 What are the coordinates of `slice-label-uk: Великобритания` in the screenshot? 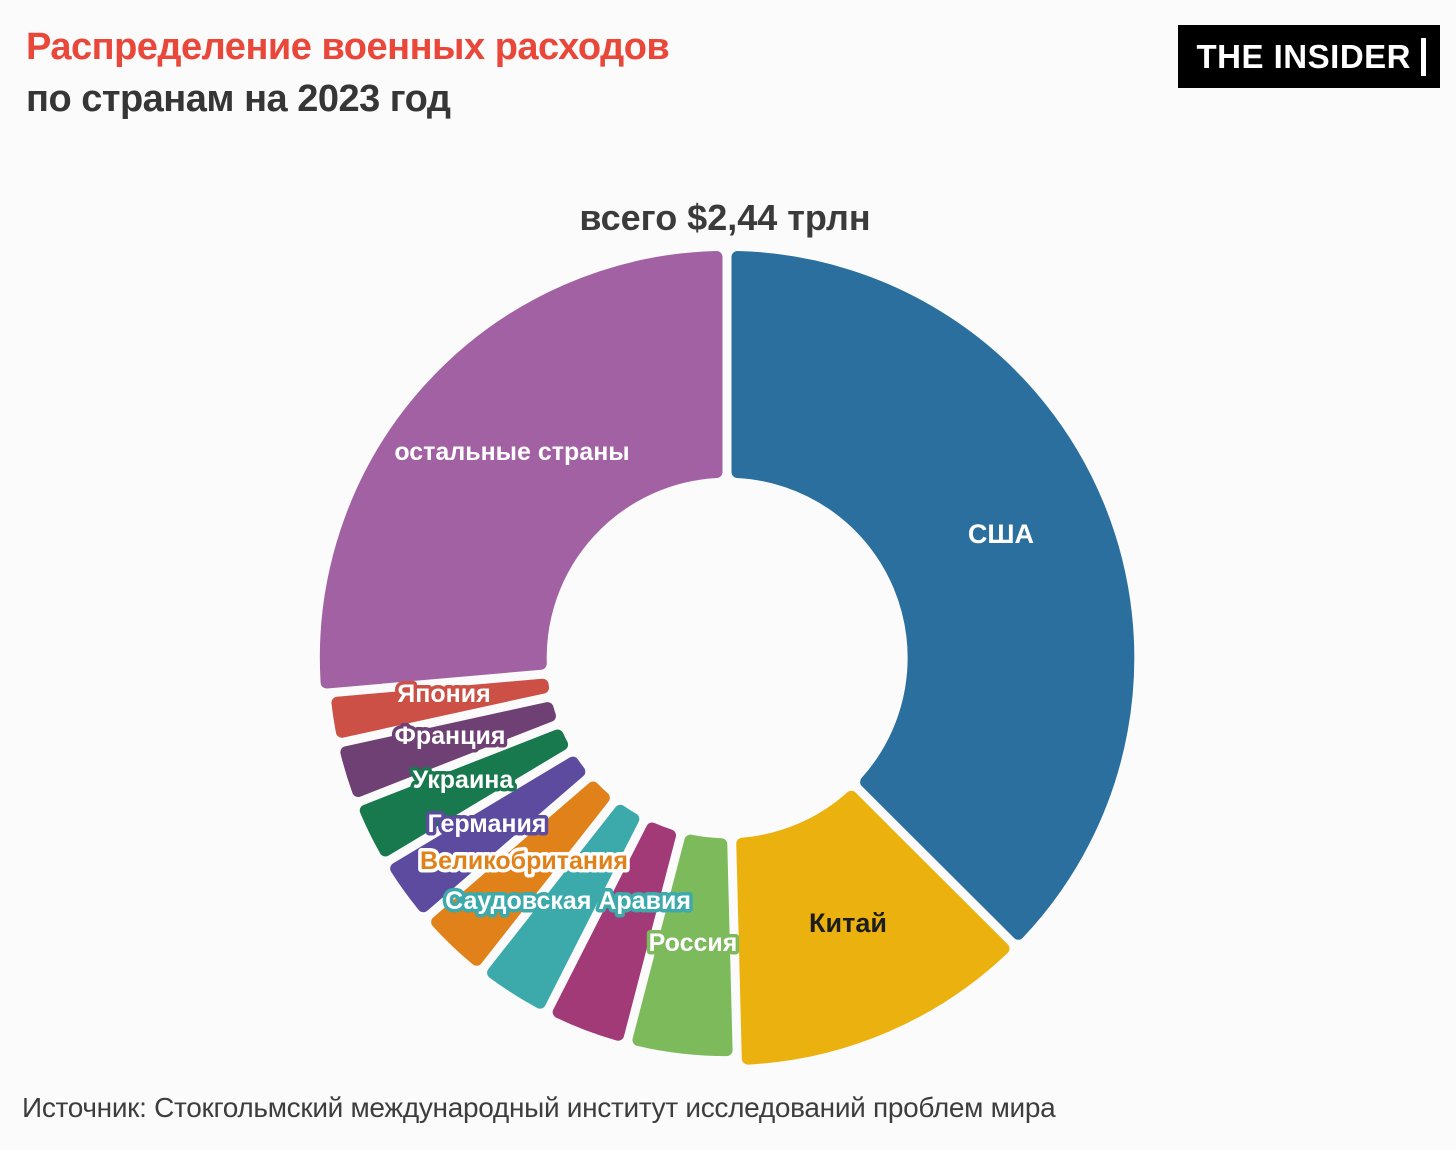 It's located at (524, 861).